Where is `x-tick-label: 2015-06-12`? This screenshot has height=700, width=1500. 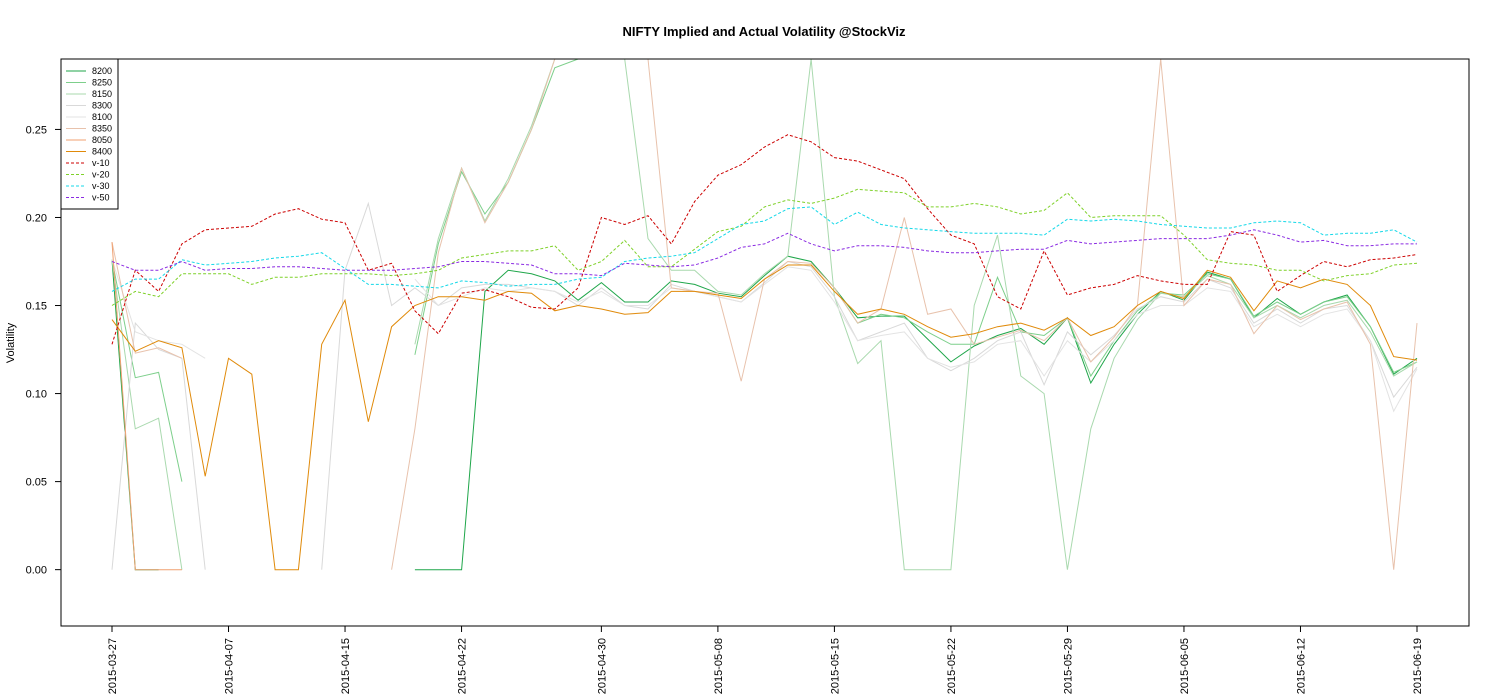
x-tick-label: 2015-06-12 is located at coordinates (1301, 666).